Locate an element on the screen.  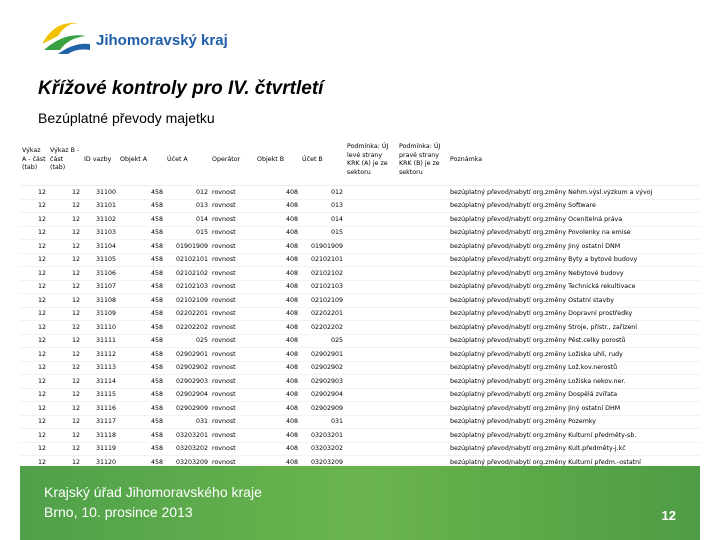
table-cell: 031 is located at coordinates (187, 422).